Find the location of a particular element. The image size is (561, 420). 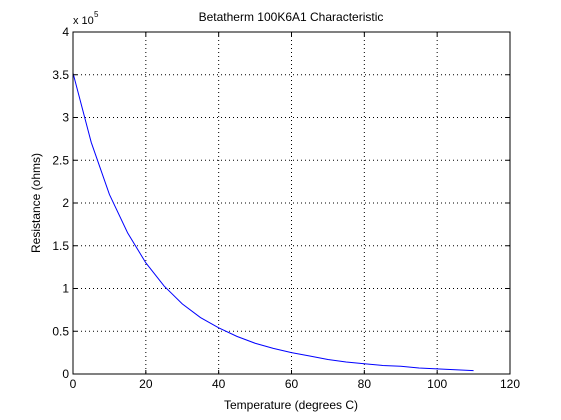

y-exponent-base: x 10 is located at coordinates (83, 21).